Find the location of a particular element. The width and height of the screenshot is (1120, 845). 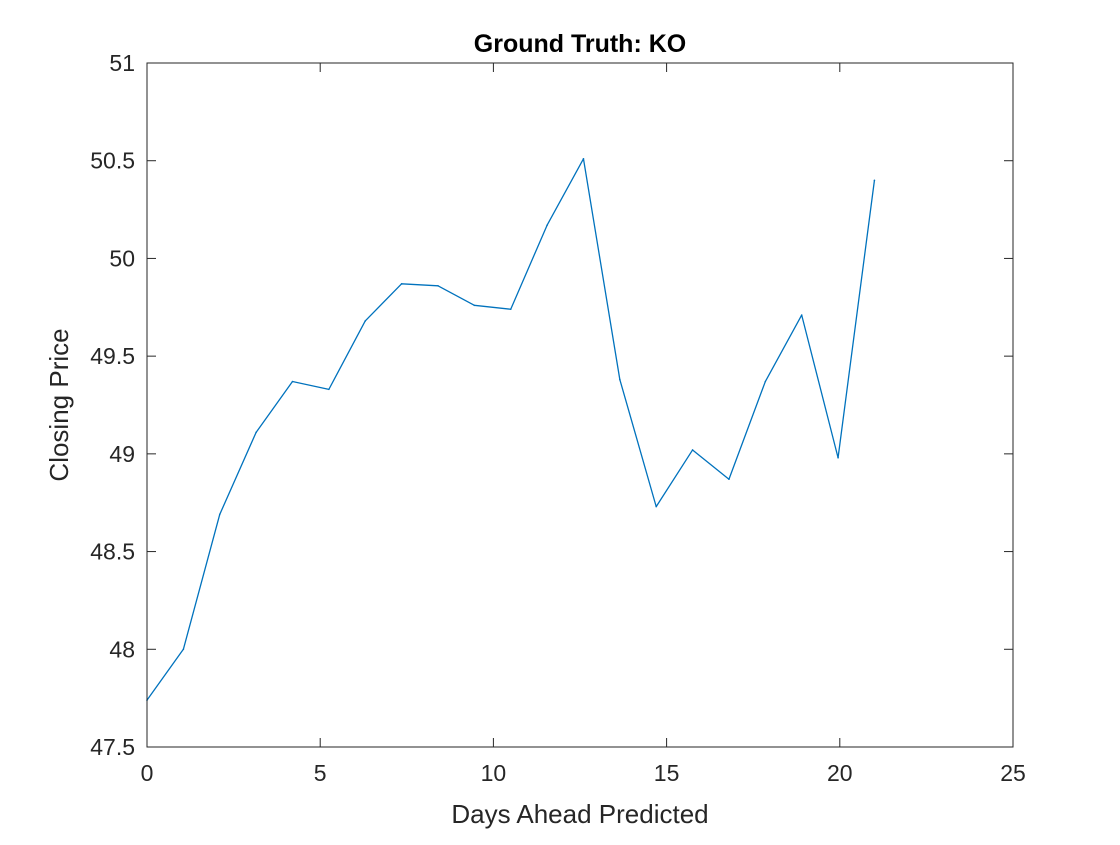

x-axis-label: Days Ahead Predicted is located at coordinates (579, 814).